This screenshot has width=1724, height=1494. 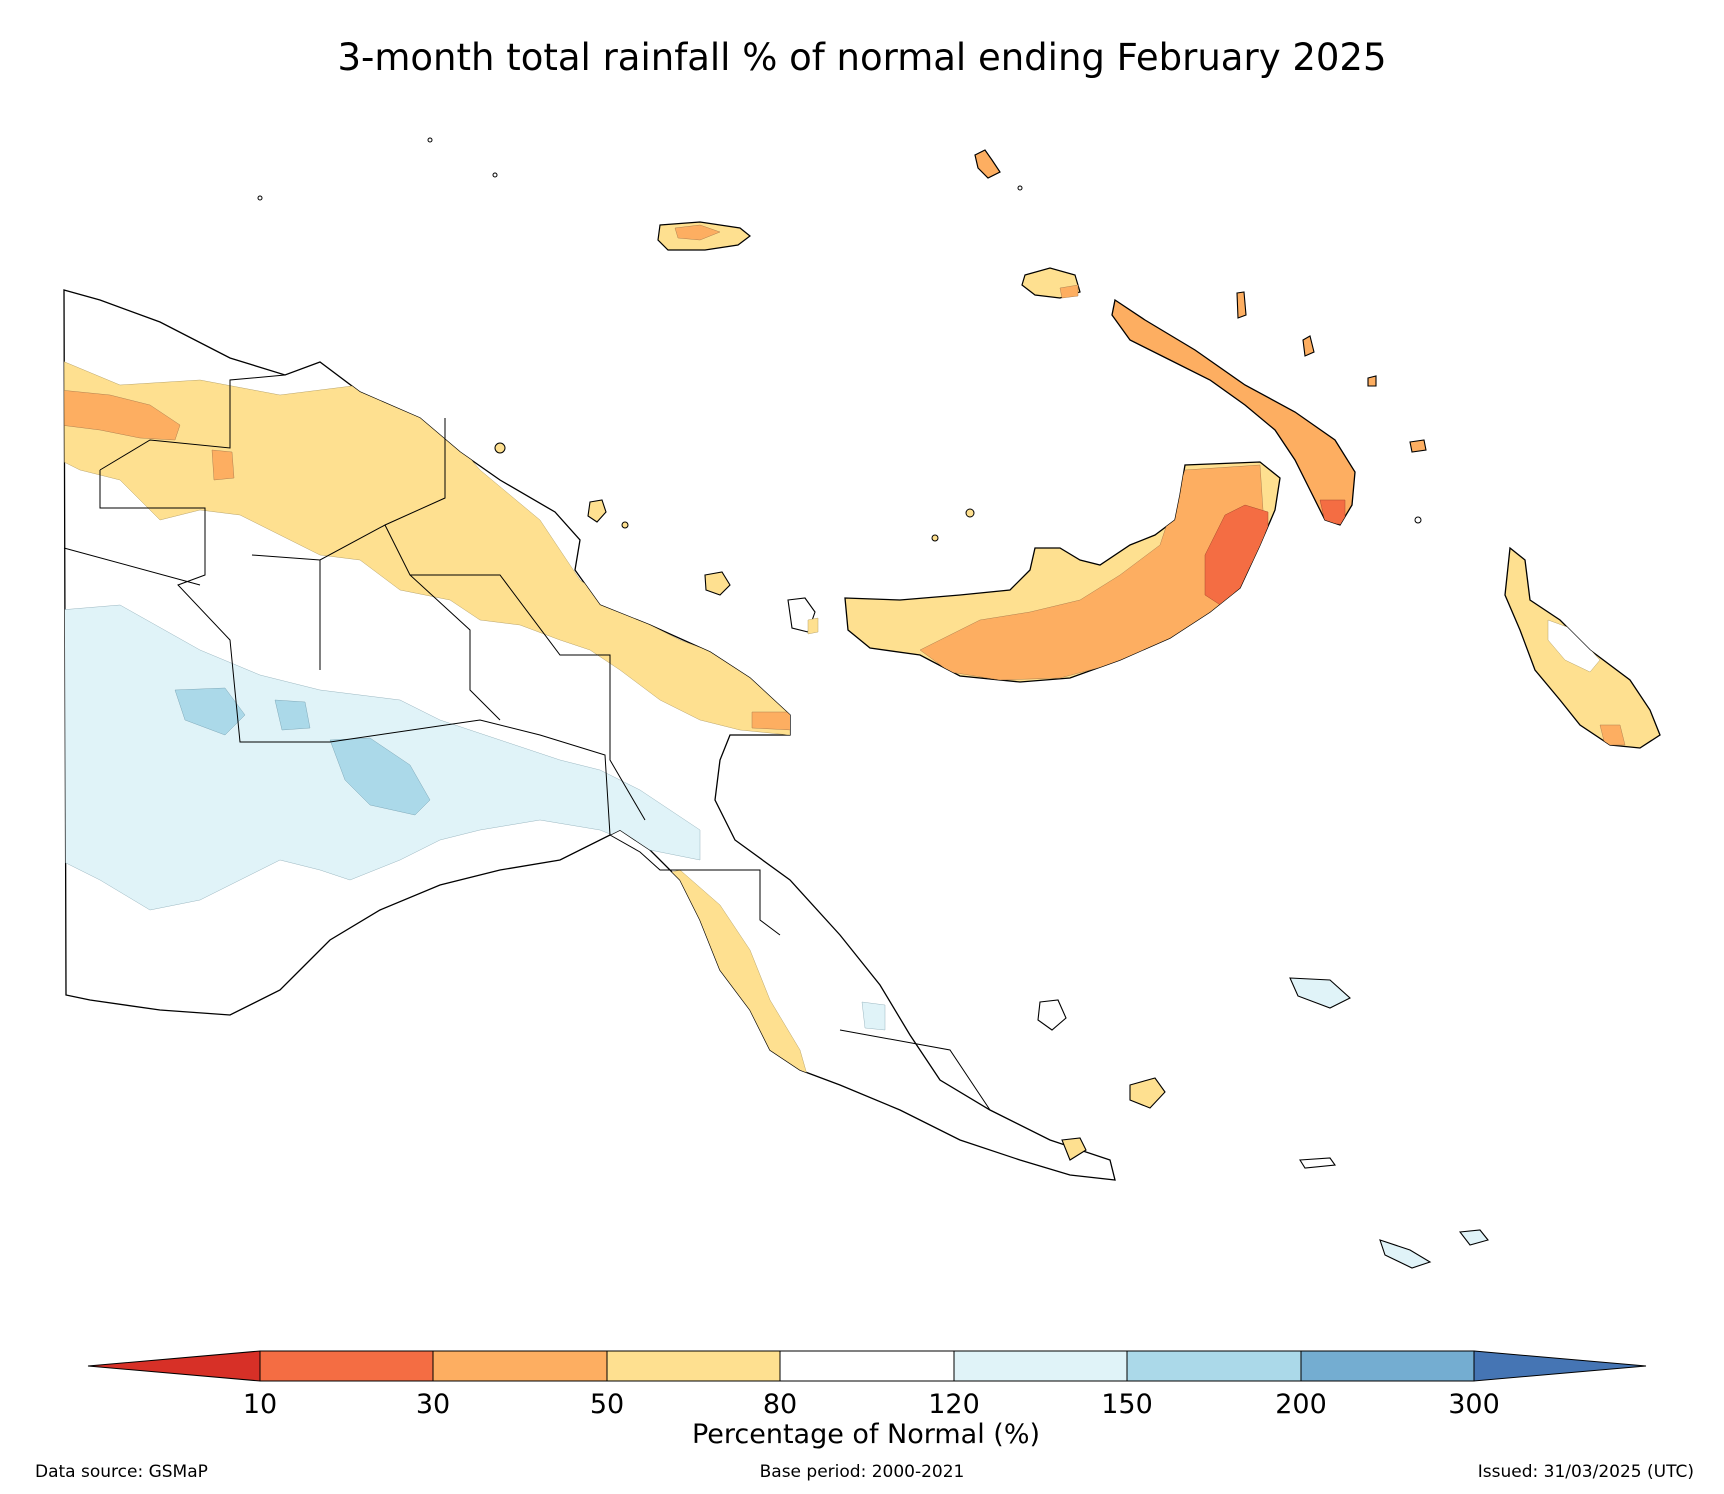 What do you see at coordinates (862, 1472) in the screenshot?
I see `base-period: Base period: 2000-2021` at bounding box center [862, 1472].